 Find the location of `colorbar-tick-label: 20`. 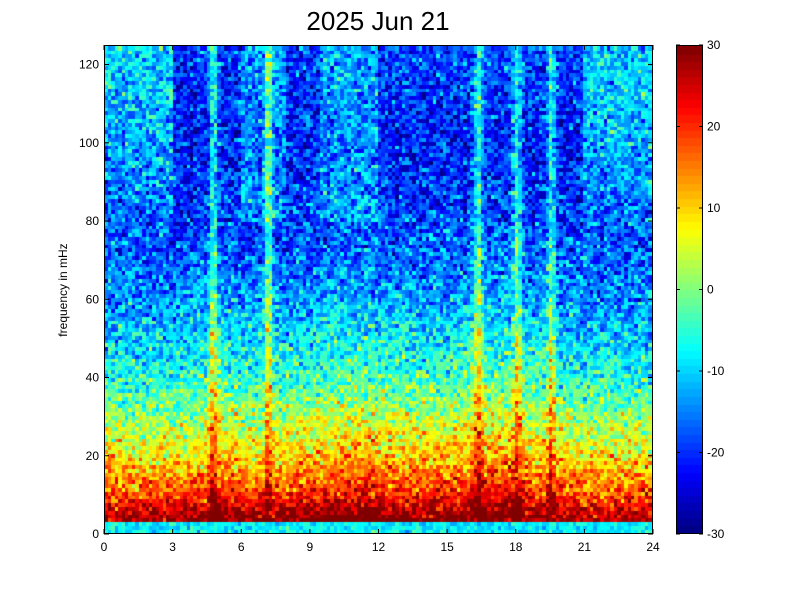

colorbar-tick-label: 20 is located at coordinates (714, 127).